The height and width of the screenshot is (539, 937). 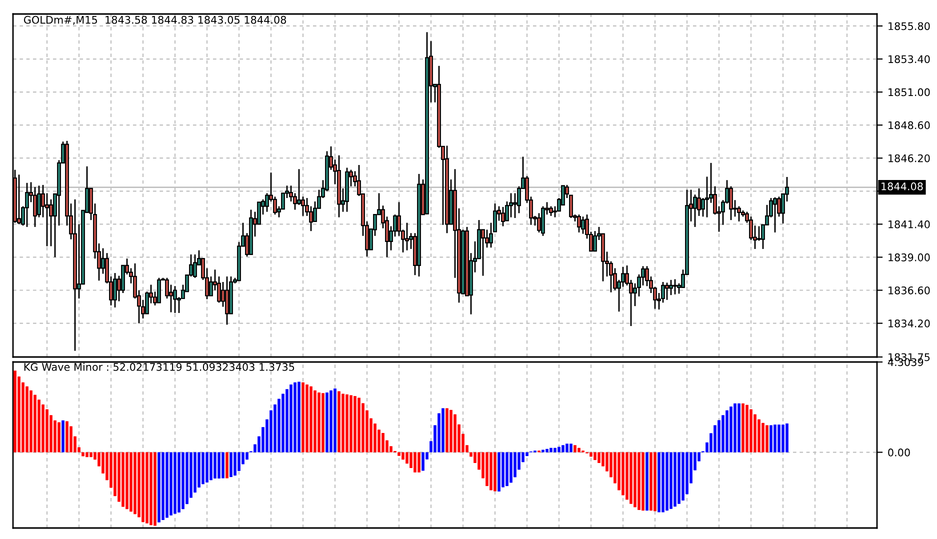 What do you see at coordinates (909, 290) in the screenshot?
I see `y-tick-label: 1836.60` at bounding box center [909, 290].